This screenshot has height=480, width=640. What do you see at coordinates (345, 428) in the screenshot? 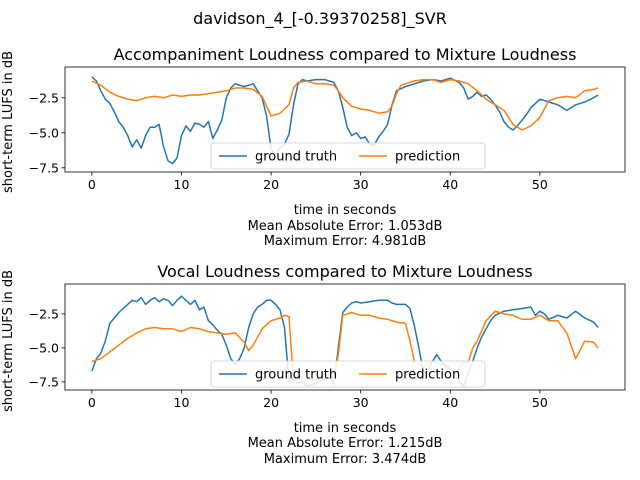
I see `vocal-x-axis-label: time in seconds` at bounding box center [345, 428].